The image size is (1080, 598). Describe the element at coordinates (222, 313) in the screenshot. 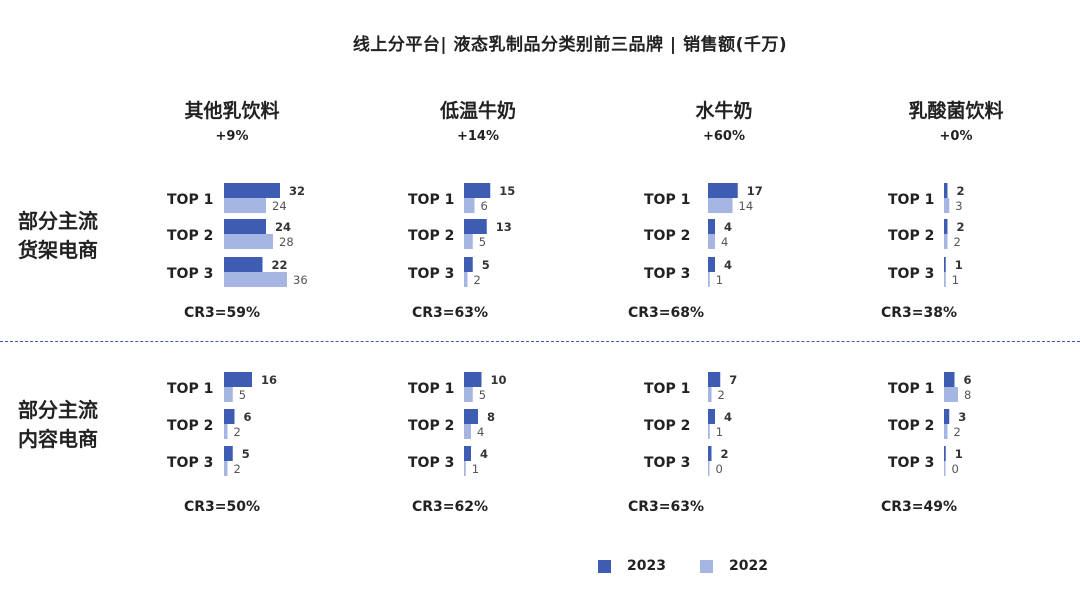

I see `cr3-label: CR3=59%` at that location.